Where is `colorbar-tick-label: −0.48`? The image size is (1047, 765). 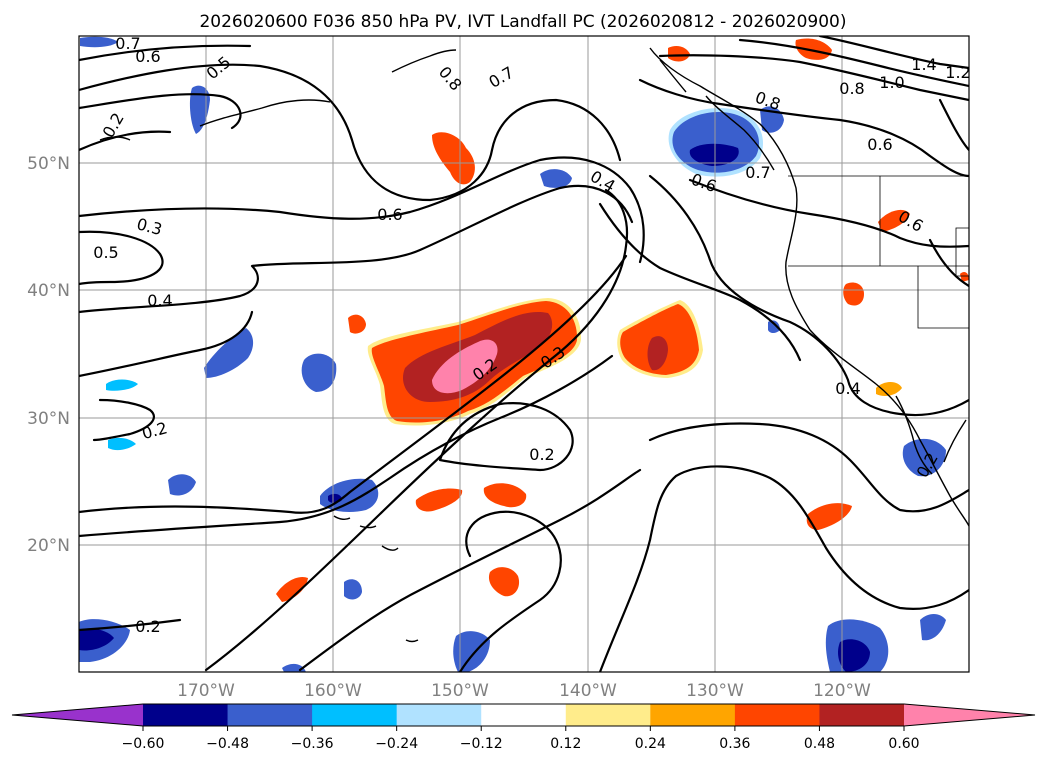 colorbar-tick-label: −0.48 is located at coordinates (227, 744).